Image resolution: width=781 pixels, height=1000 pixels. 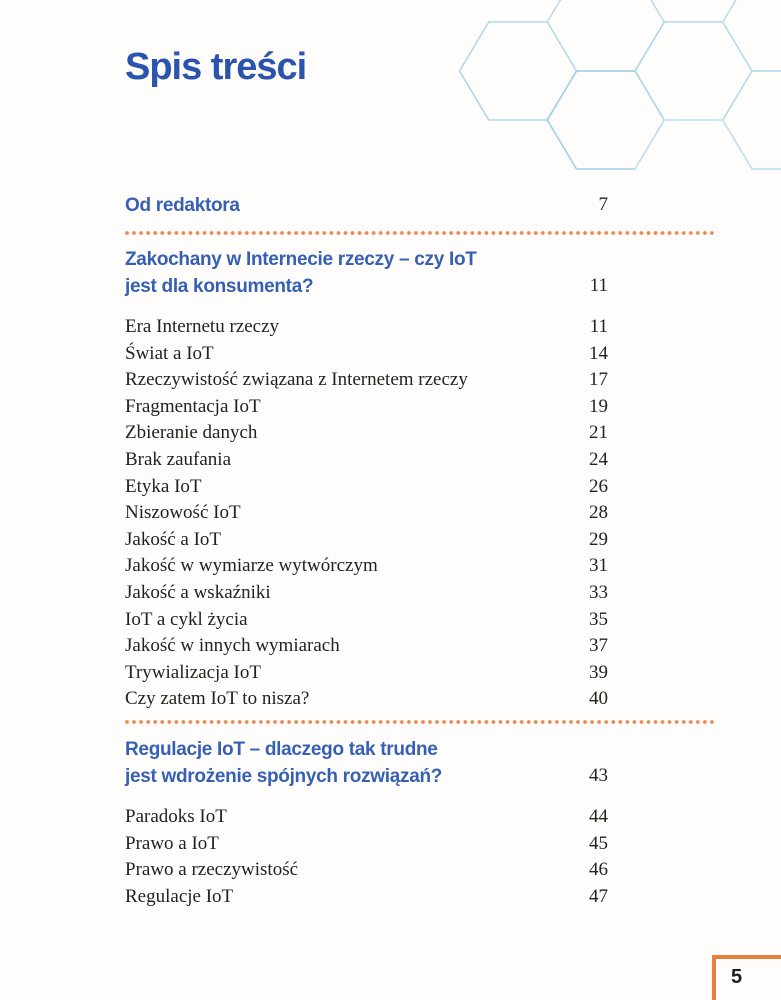 I want to click on toc-entry: Etyka IoT 26, so click(x=366, y=487).